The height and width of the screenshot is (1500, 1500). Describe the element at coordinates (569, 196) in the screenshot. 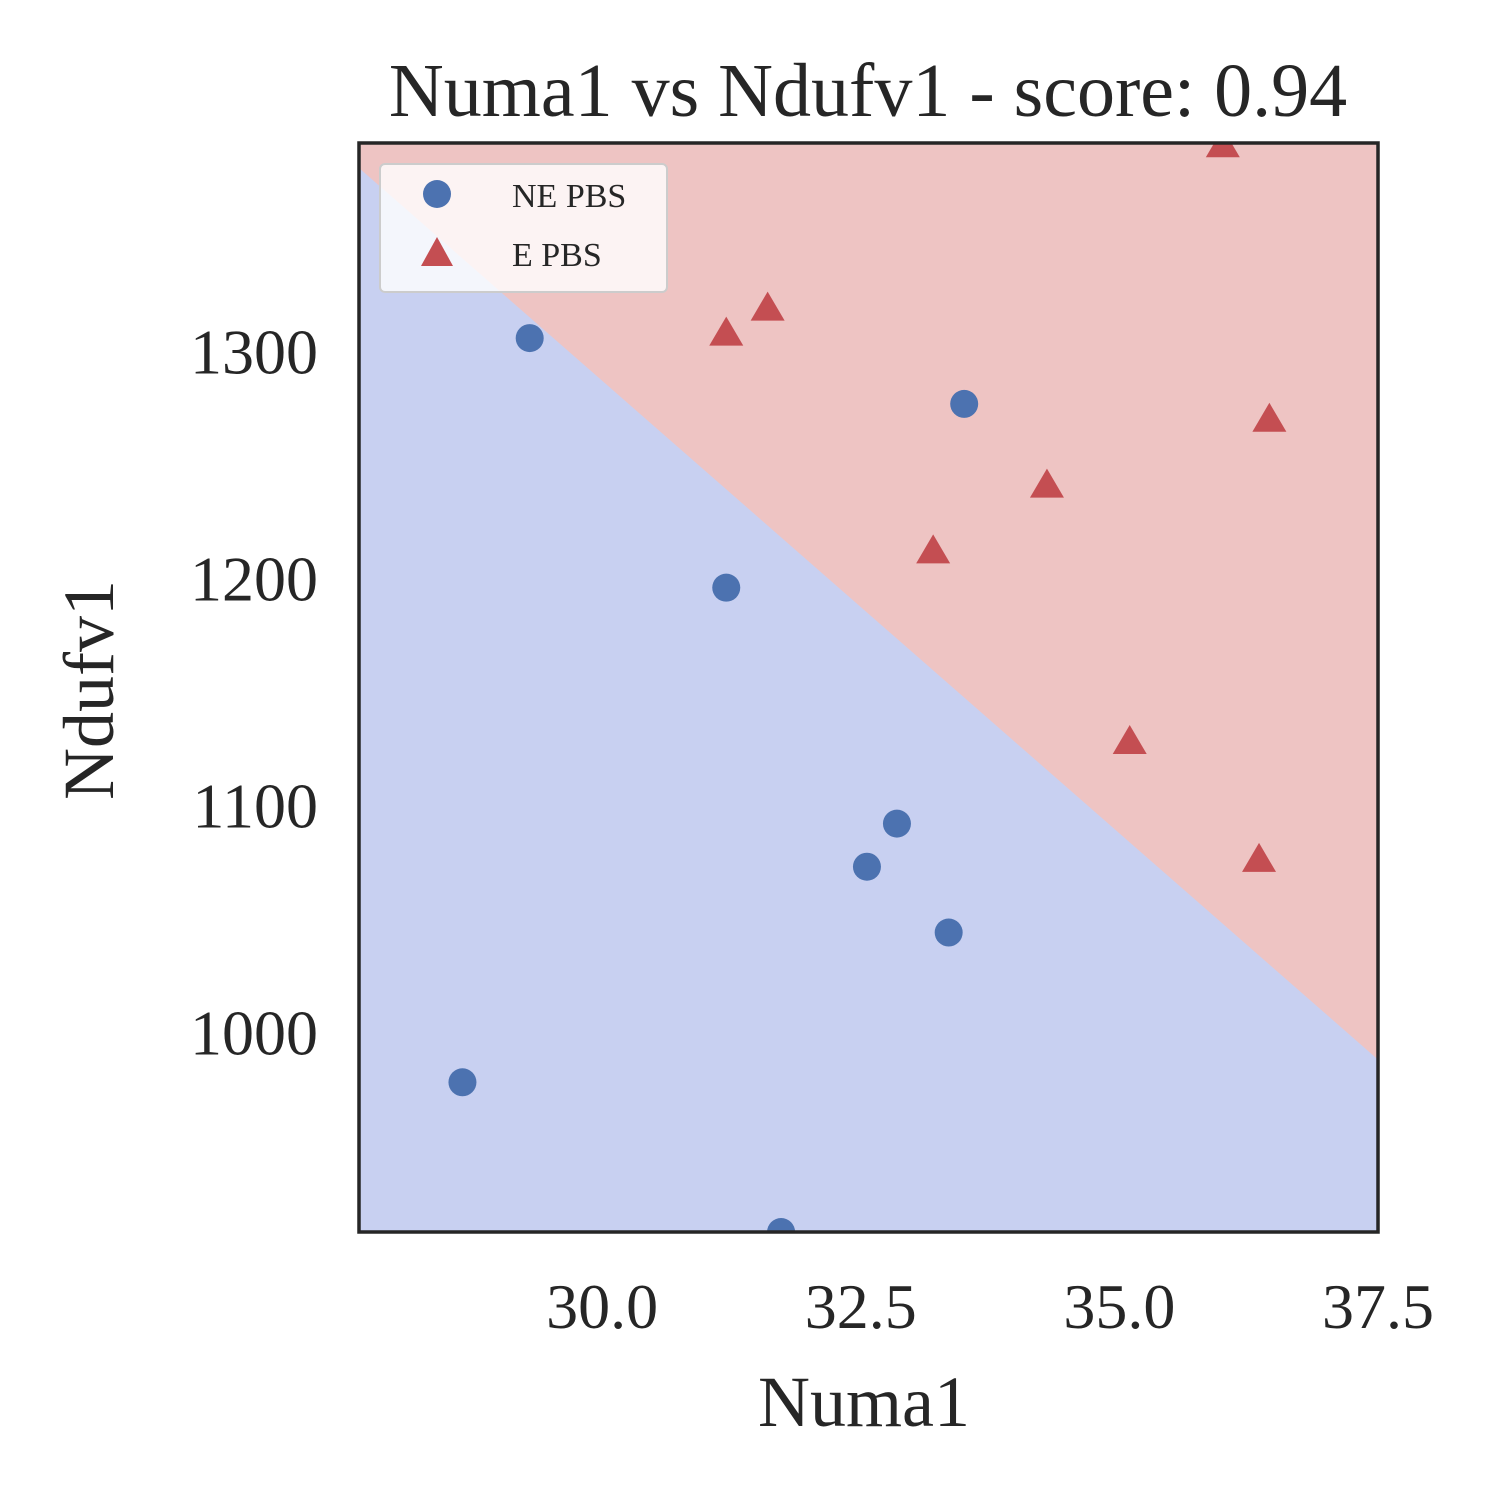

I see `legend-label-ne-pbs: NE PBS` at that location.